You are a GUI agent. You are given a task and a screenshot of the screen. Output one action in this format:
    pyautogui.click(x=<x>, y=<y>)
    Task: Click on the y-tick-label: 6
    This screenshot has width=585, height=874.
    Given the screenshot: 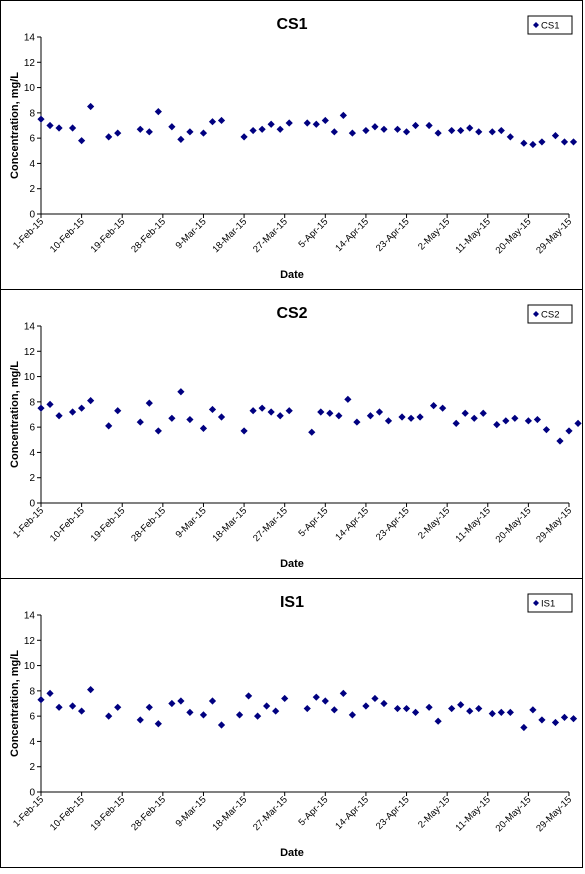 What is the action you would take?
    pyautogui.click(x=32, y=139)
    